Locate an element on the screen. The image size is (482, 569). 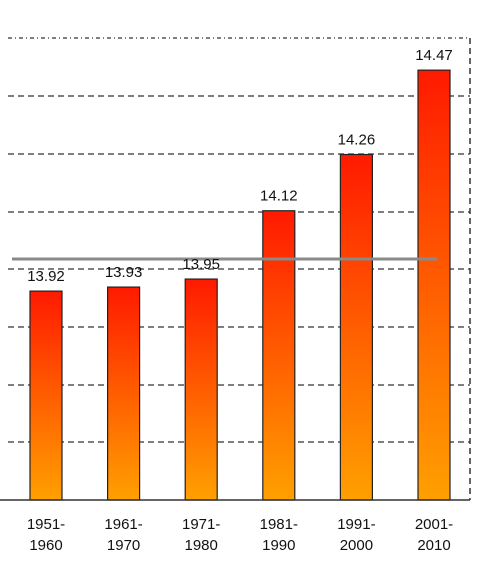
category-label: 1961- is located at coordinates (123, 524).